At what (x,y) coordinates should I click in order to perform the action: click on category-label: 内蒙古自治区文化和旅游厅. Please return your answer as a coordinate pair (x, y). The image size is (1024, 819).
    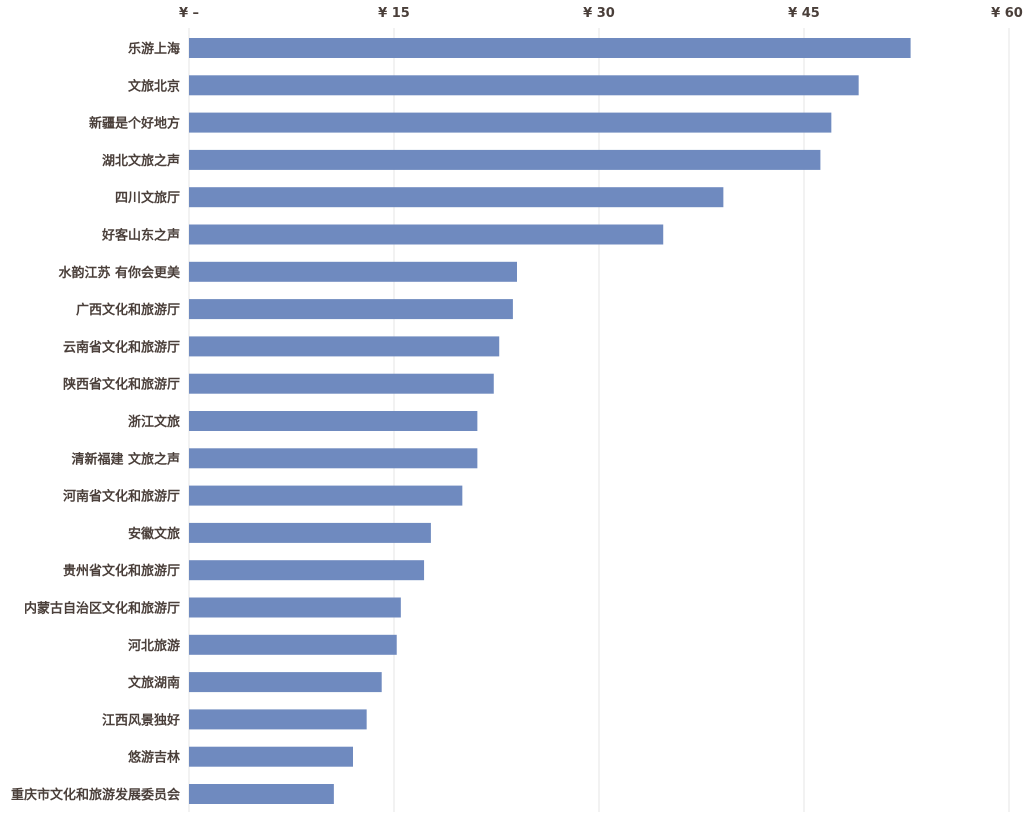
    Looking at the image, I should click on (102, 609).